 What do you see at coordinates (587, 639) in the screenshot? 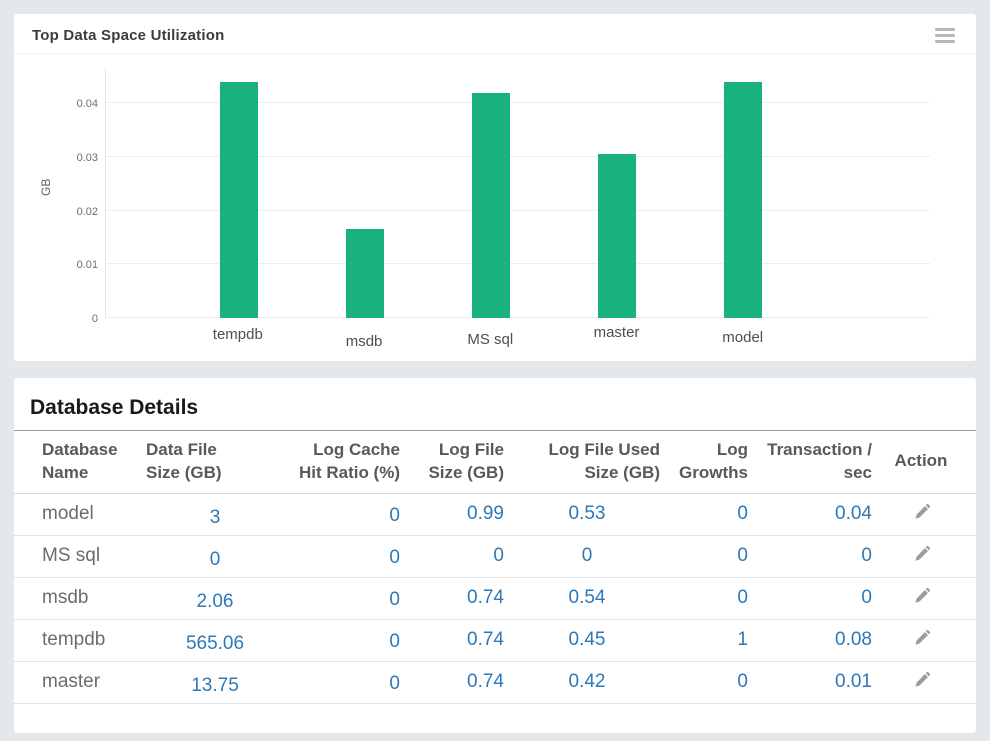
I see `value-cell: 0.45` at bounding box center [587, 639].